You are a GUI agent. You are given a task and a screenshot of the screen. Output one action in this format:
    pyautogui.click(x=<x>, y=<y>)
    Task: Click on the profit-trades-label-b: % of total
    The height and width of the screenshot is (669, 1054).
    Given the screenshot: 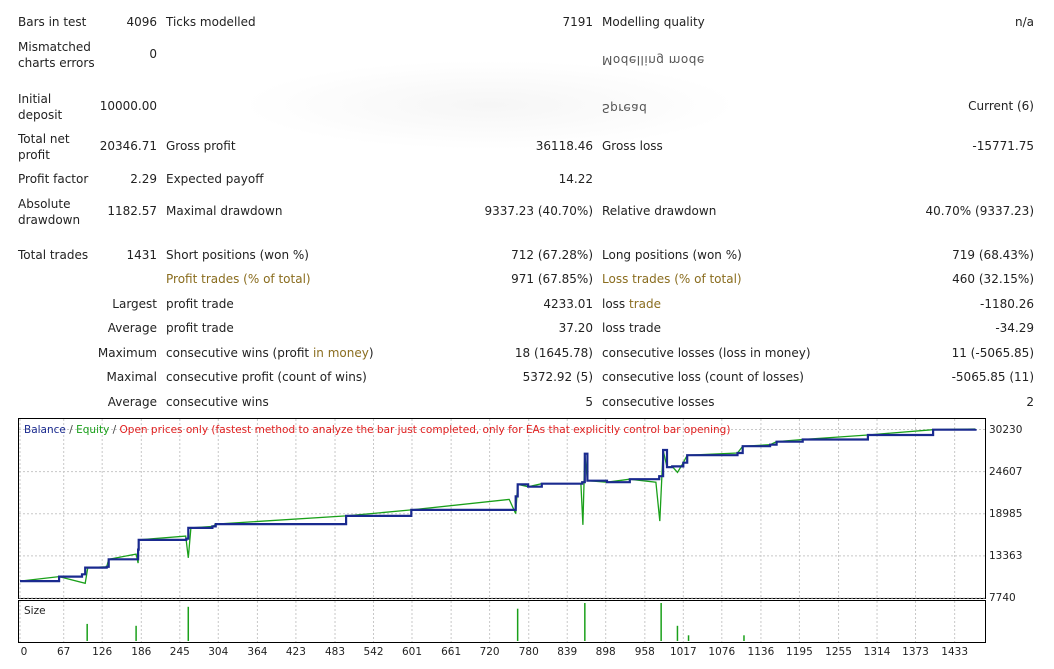 What is the action you would take?
    pyautogui.click(x=276, y=279)
    